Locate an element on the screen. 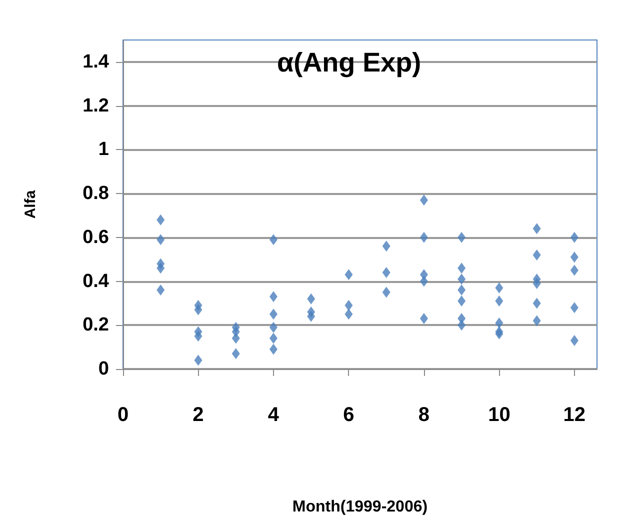  x-tick-label: 2 is located at coordinates (198, 415).